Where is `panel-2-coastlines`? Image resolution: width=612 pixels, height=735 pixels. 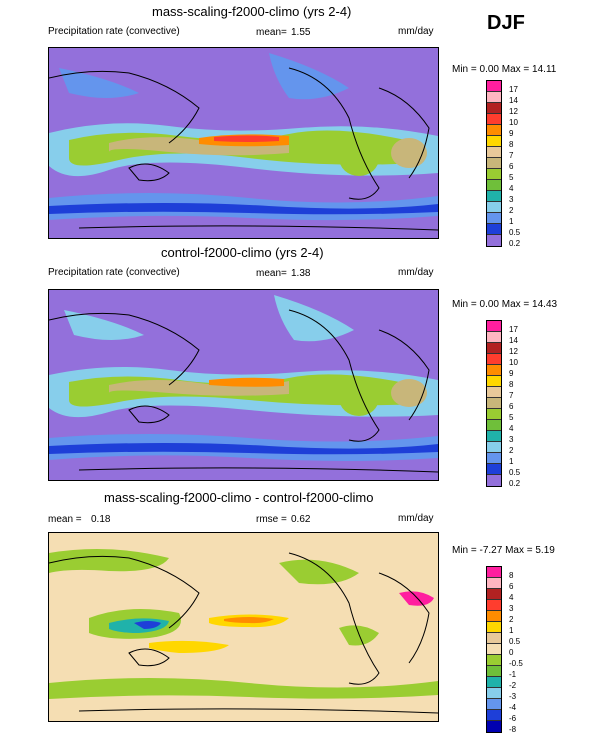 panel-2-coastlines is located at coordinates (243, 391).